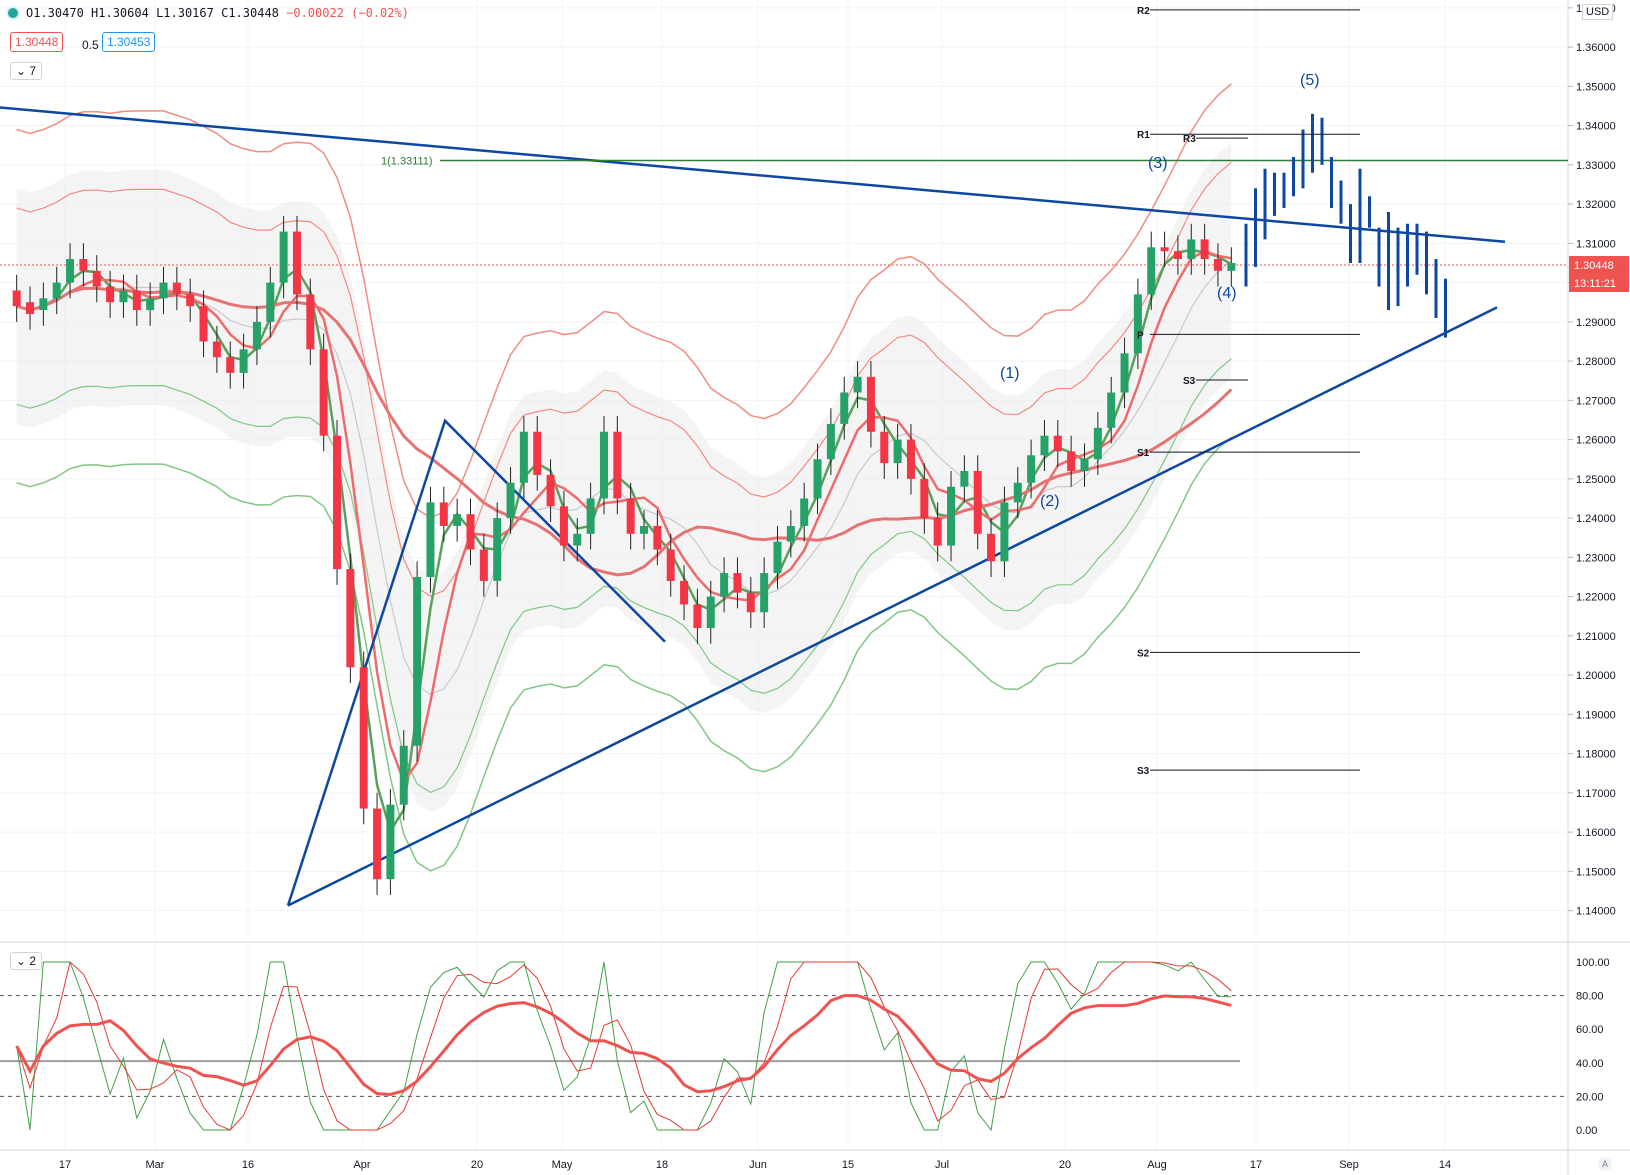 The height and width of the screenshot is (1175, 1630). I want to click on buy-price-button: 1.30453, so click(129, 42).